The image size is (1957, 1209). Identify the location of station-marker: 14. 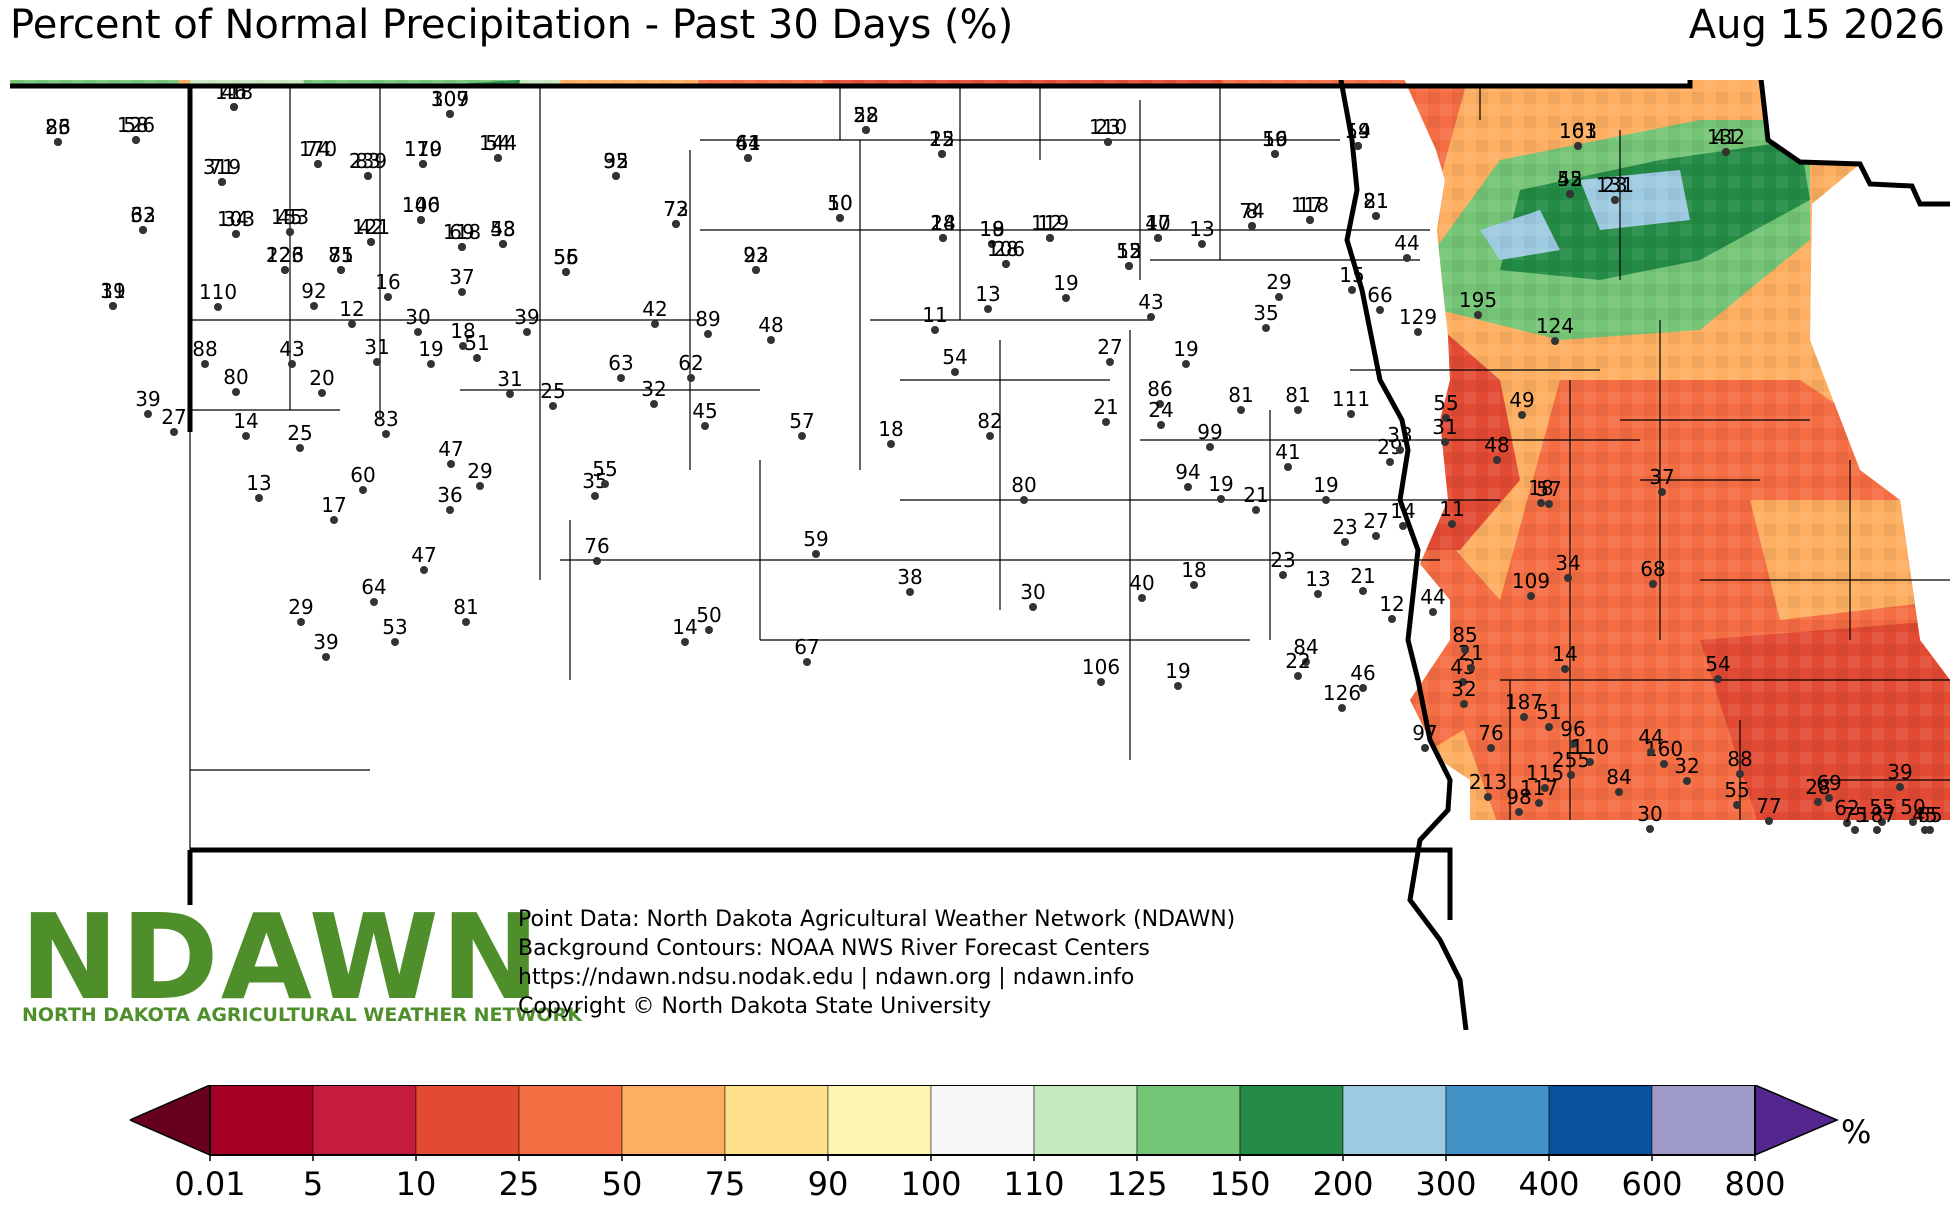
(246, 424).